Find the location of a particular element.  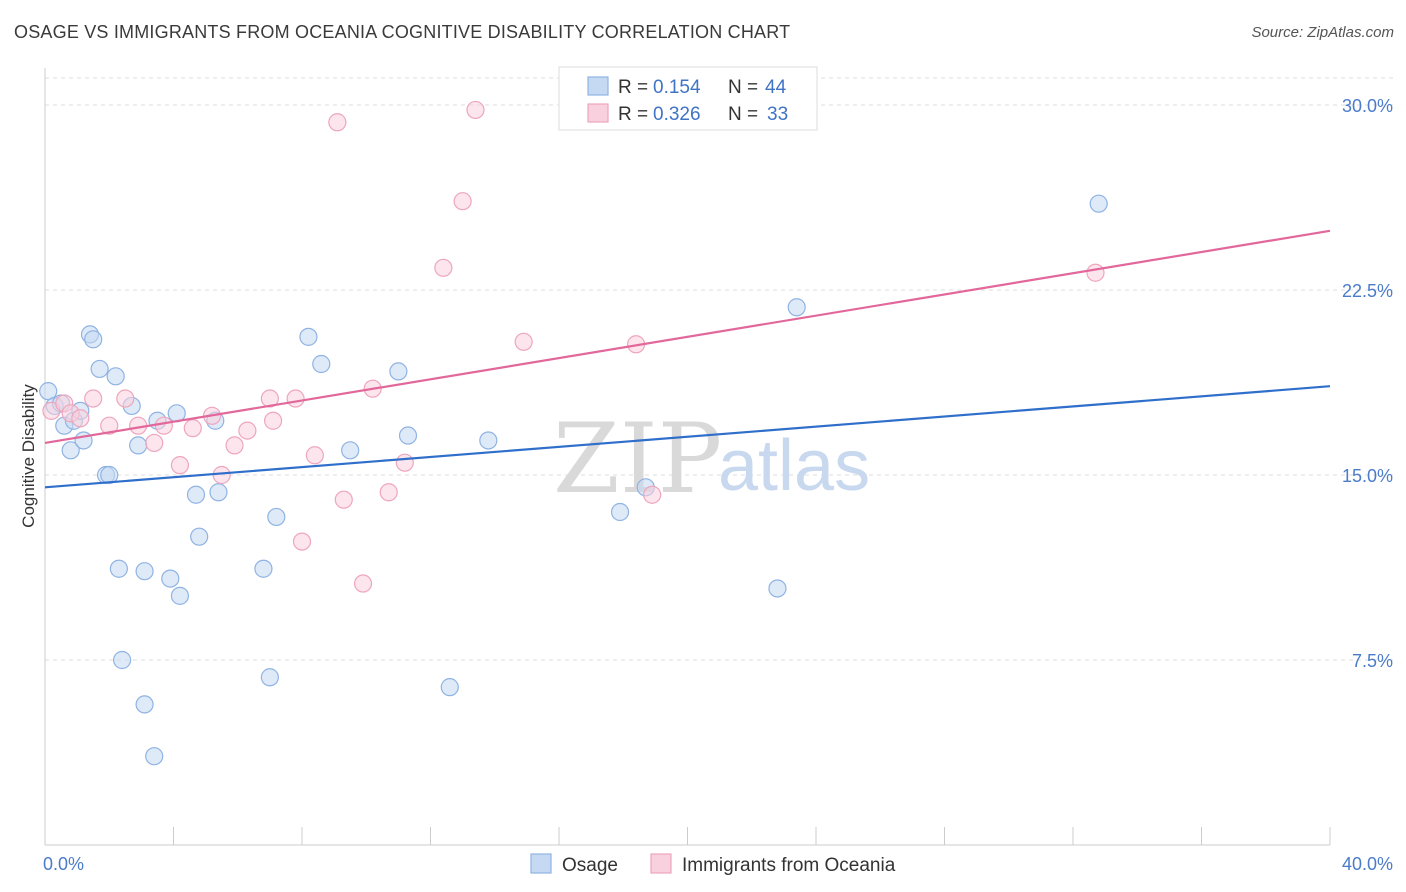

oceania-n-value: 33 is located at coordinates (777, 114).